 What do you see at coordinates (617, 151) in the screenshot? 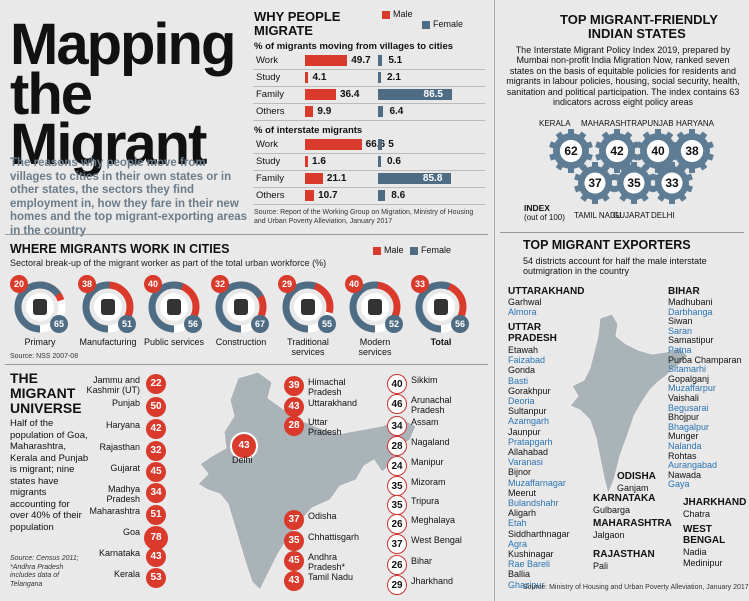
I see `index-value: 42` at bounding box center [617, 151].